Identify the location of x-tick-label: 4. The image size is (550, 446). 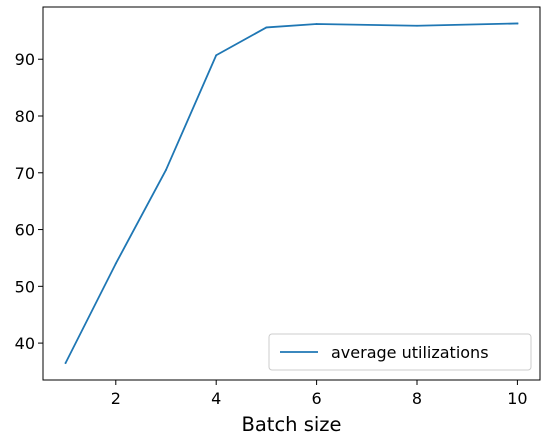
(216, 398).